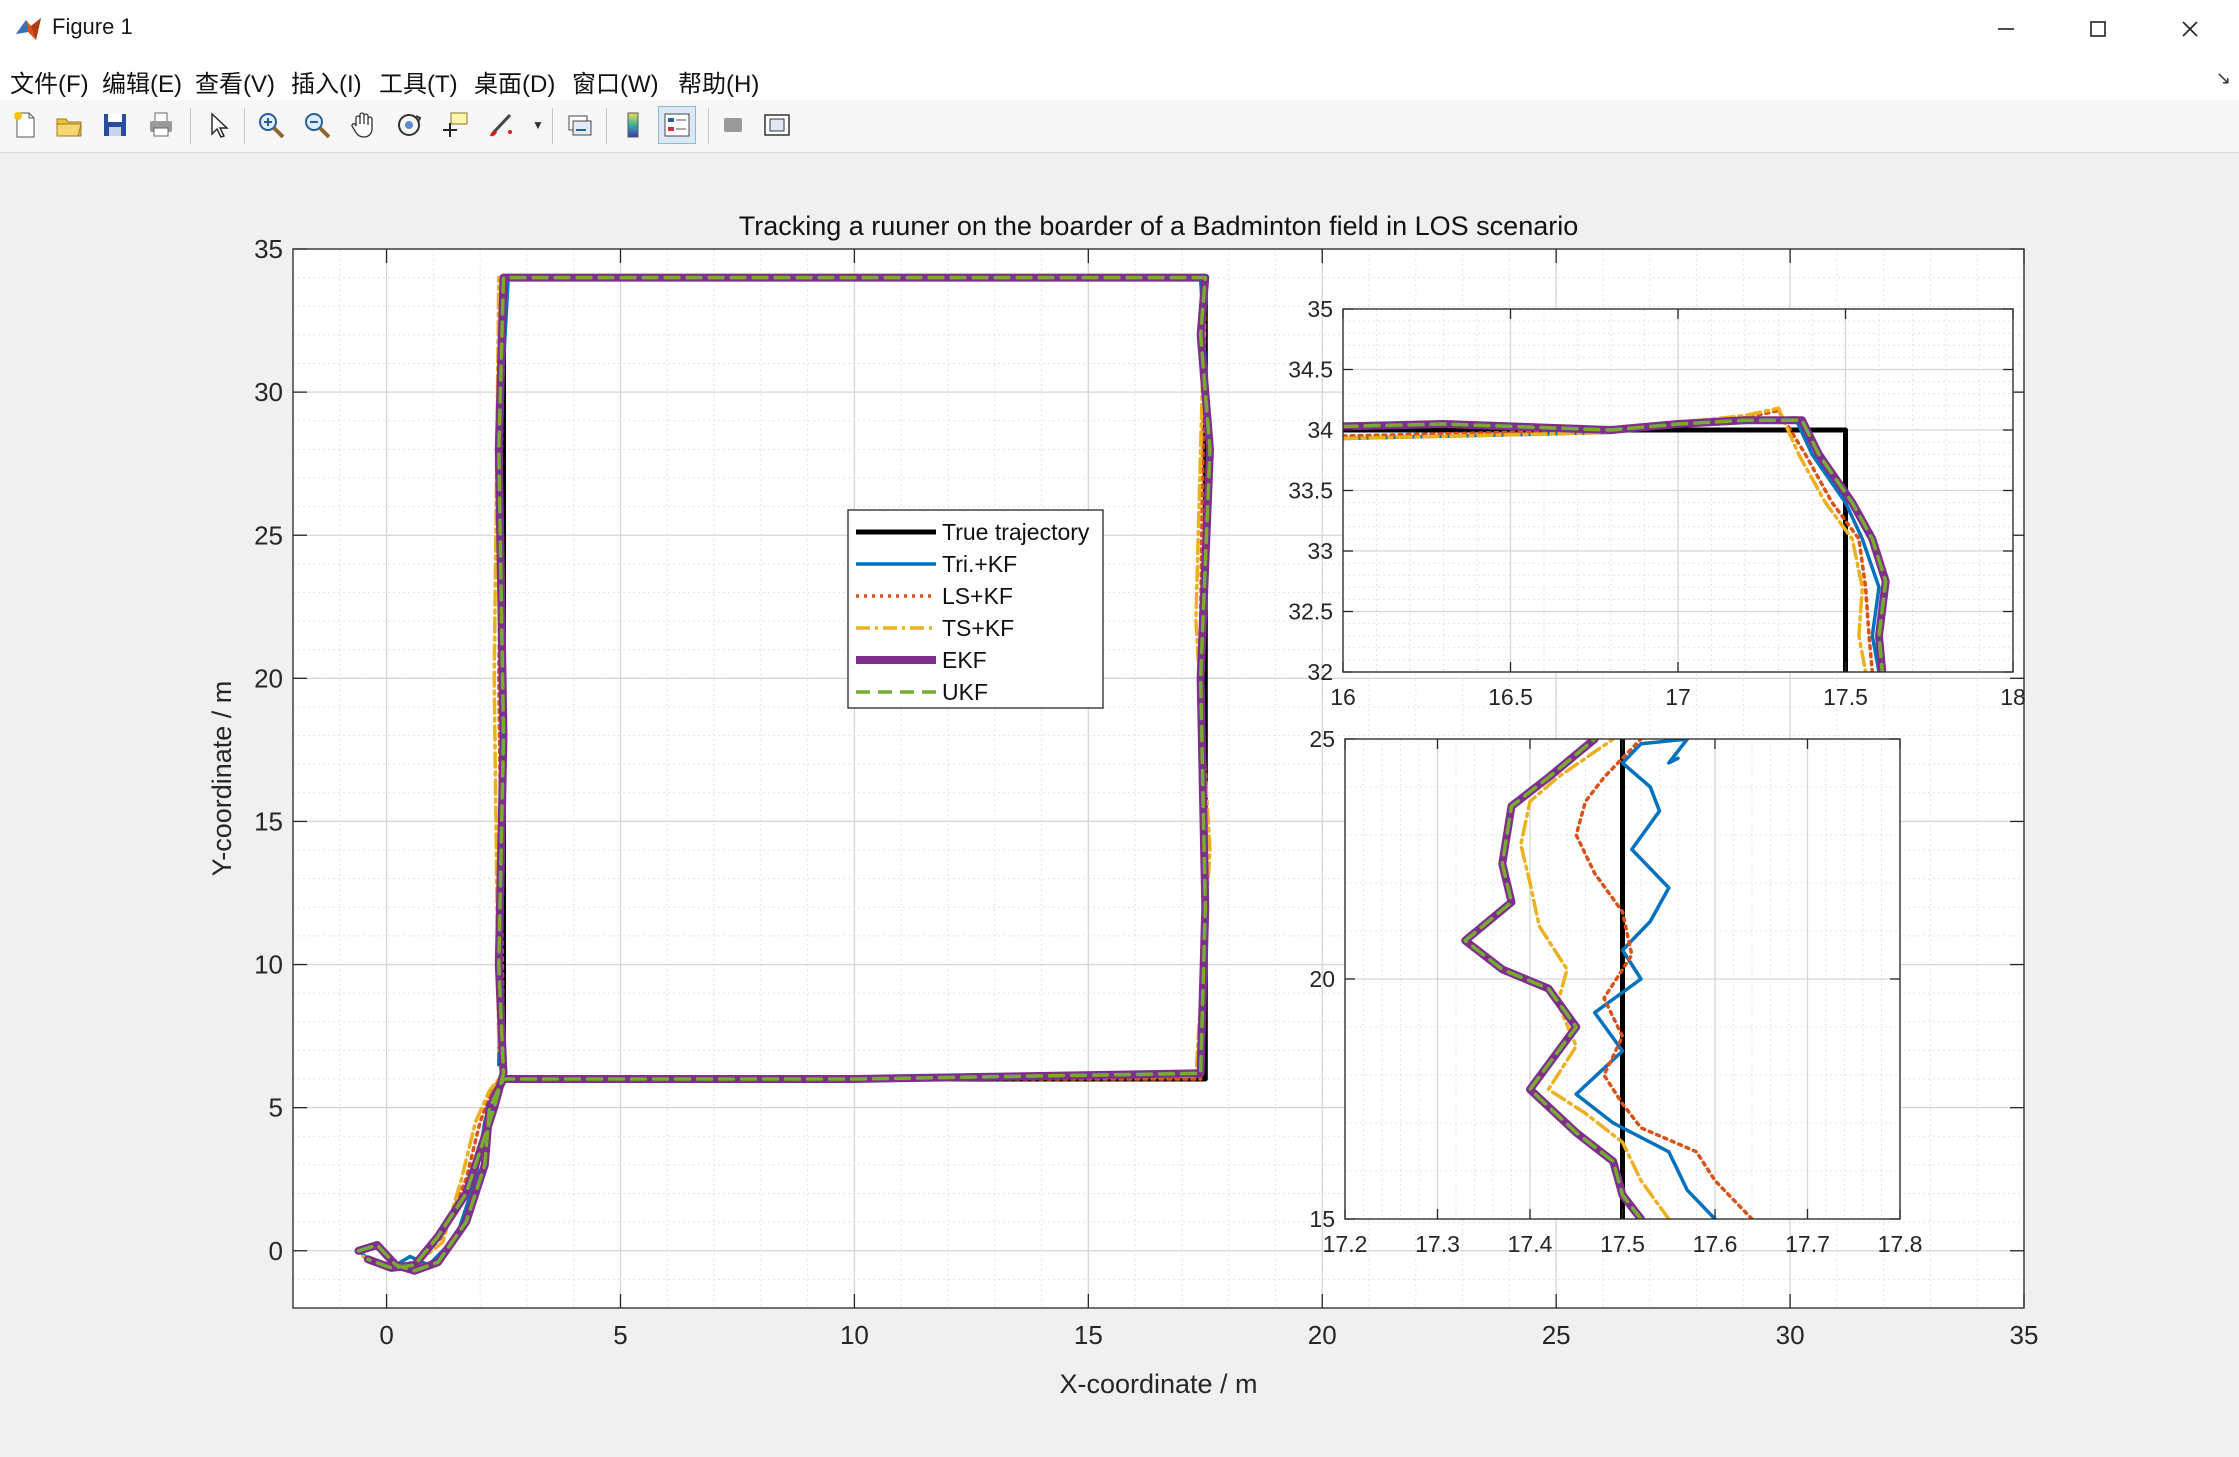 Image resolution: width=2239 pixels, height=1457 pixels. Describe the element at coordinates (1790, 1335) in the screenshot. I see `x-tick-label: 30` at that location.